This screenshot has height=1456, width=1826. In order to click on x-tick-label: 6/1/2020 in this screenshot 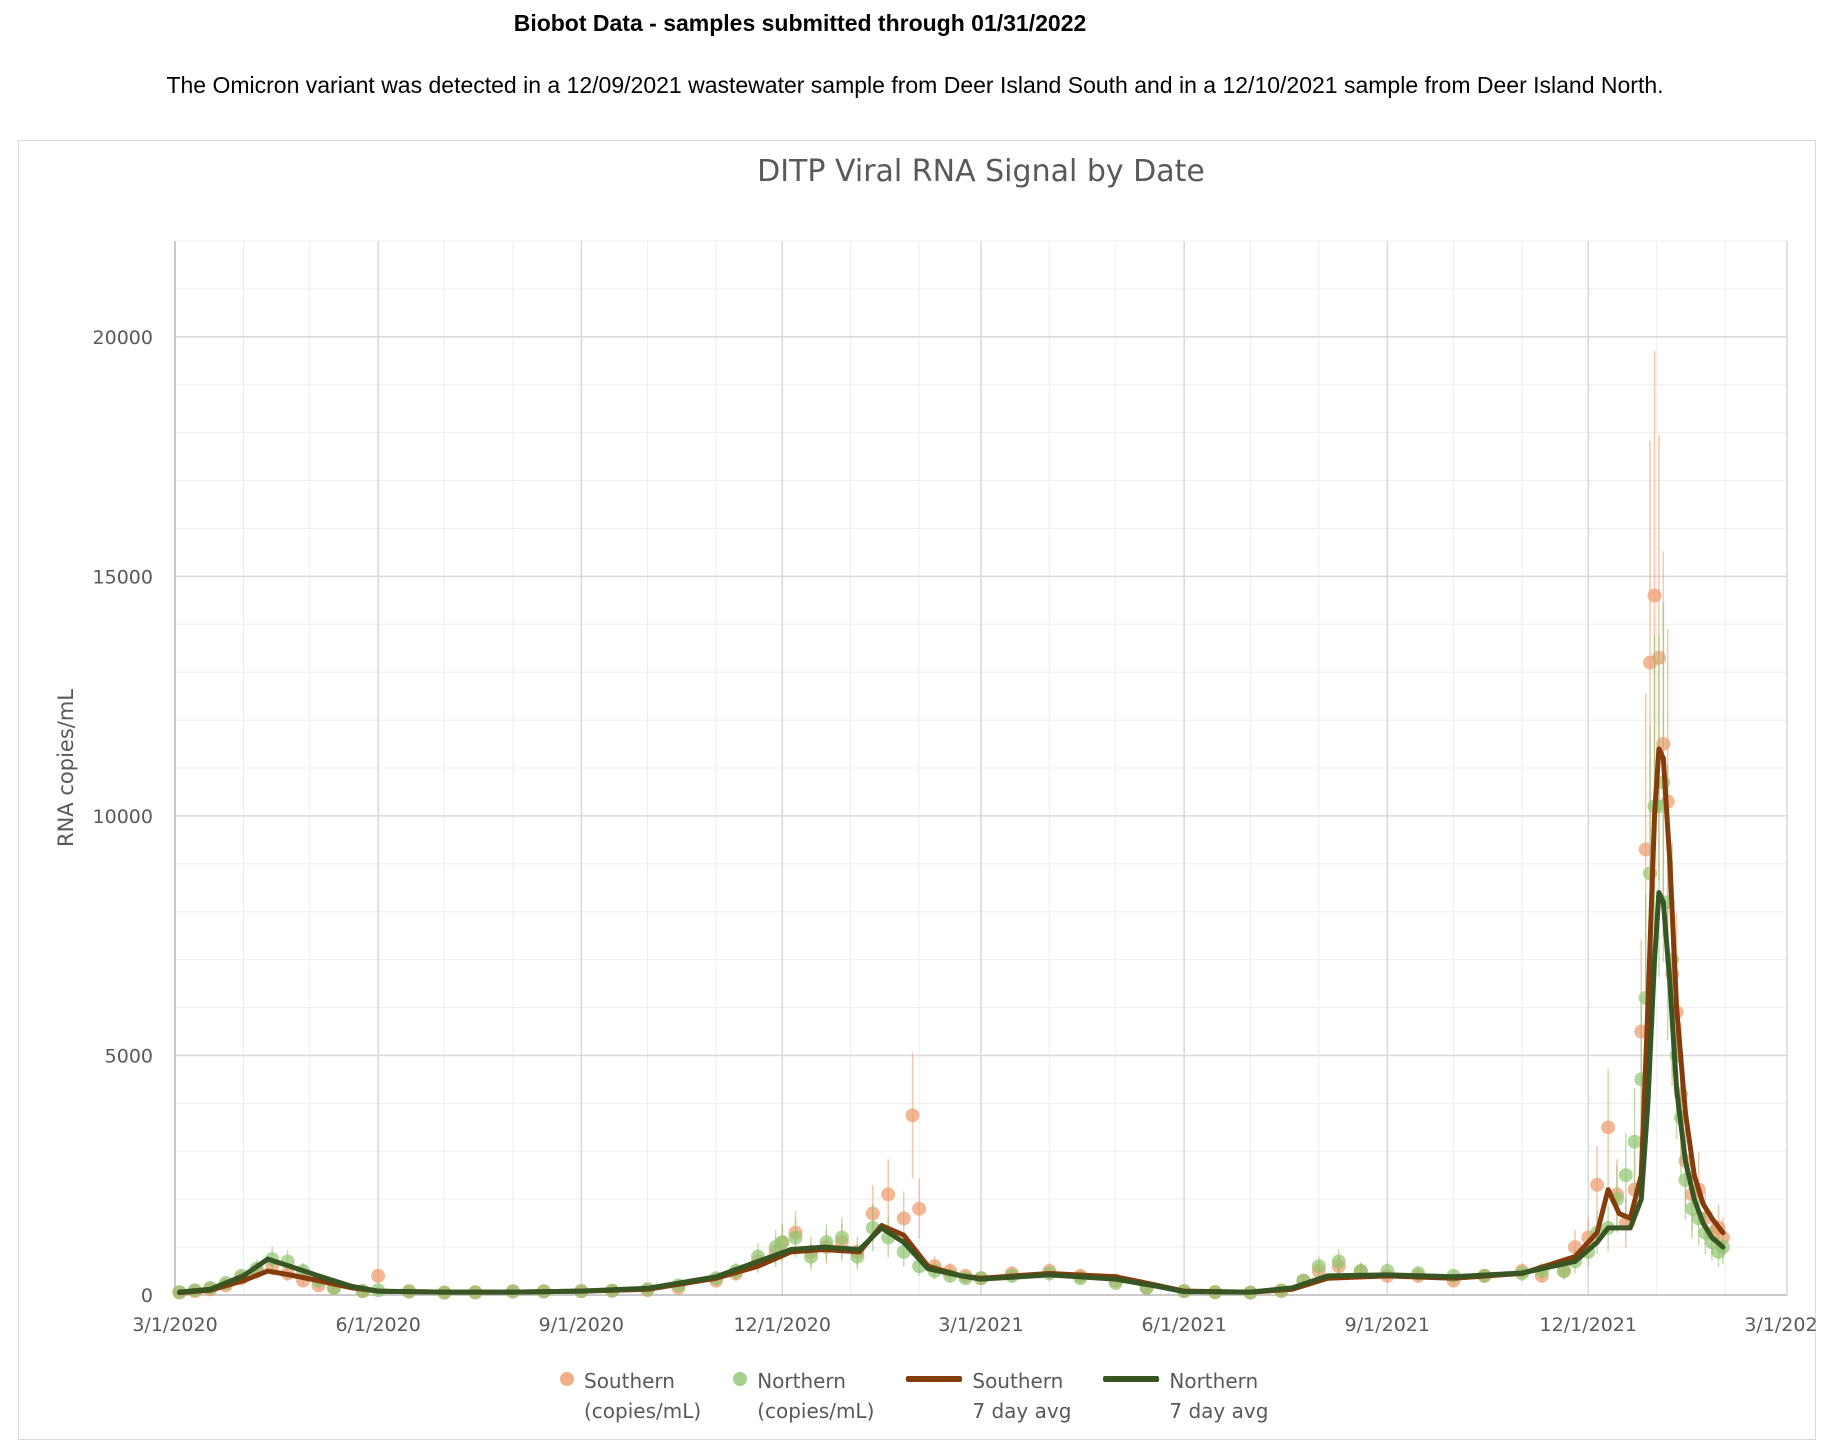, I will do `click(377, 1325)`.